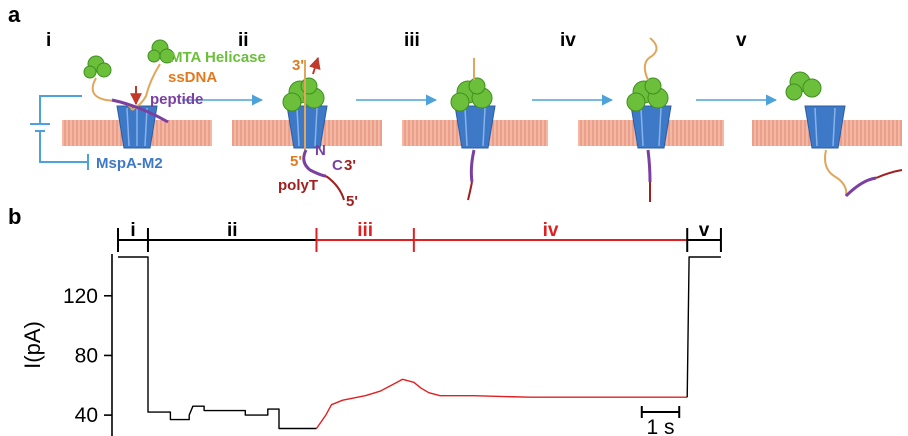 The height and width of the screenshot is (436, 908). Describe the element at coordinates (14, 216) in the screenshot. I see `panel-label-b: b` at that location.